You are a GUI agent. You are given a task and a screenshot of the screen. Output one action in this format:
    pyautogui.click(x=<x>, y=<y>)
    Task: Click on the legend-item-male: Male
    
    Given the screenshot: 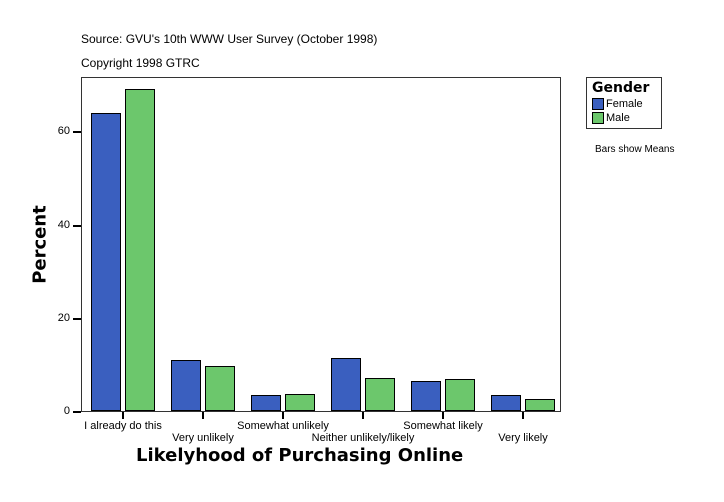 What is the action you would take?
    pyautogui.click(x=611, y=118)
    